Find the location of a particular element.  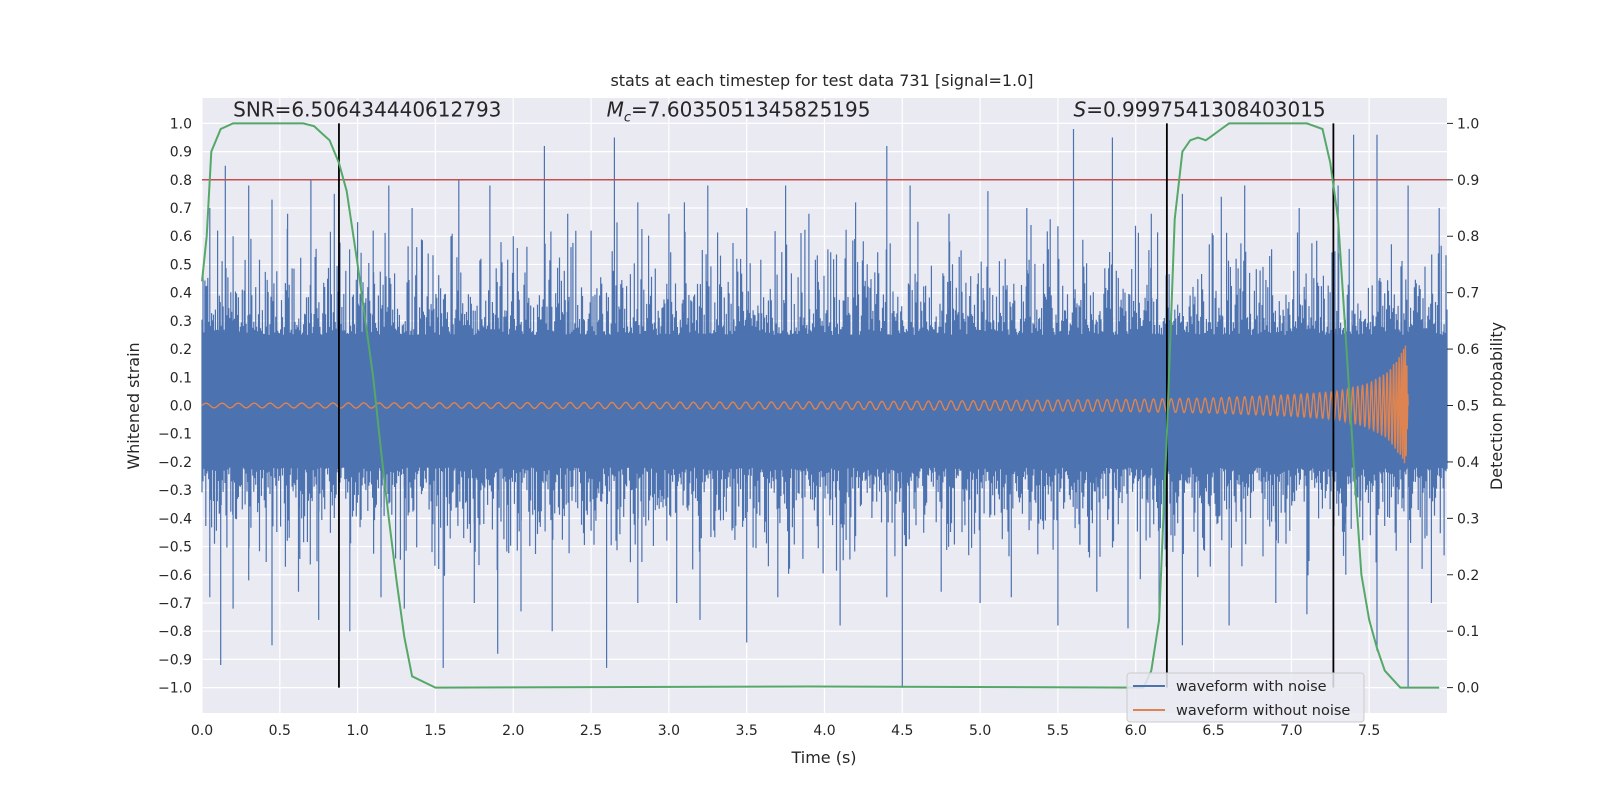

legend-frame is located at coordinates (1245, 697).